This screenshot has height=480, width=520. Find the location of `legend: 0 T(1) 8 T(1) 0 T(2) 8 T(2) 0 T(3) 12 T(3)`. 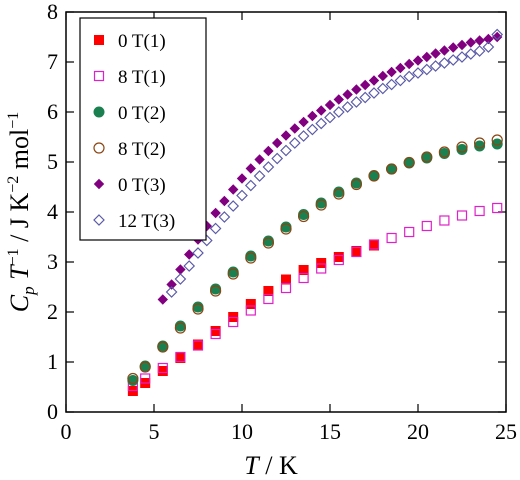

legend: 0 T(1) 8 T(1) 0 T(2) 8 T(2) 0 T(3) 12 T(3) is located at coordinates (143, 129).